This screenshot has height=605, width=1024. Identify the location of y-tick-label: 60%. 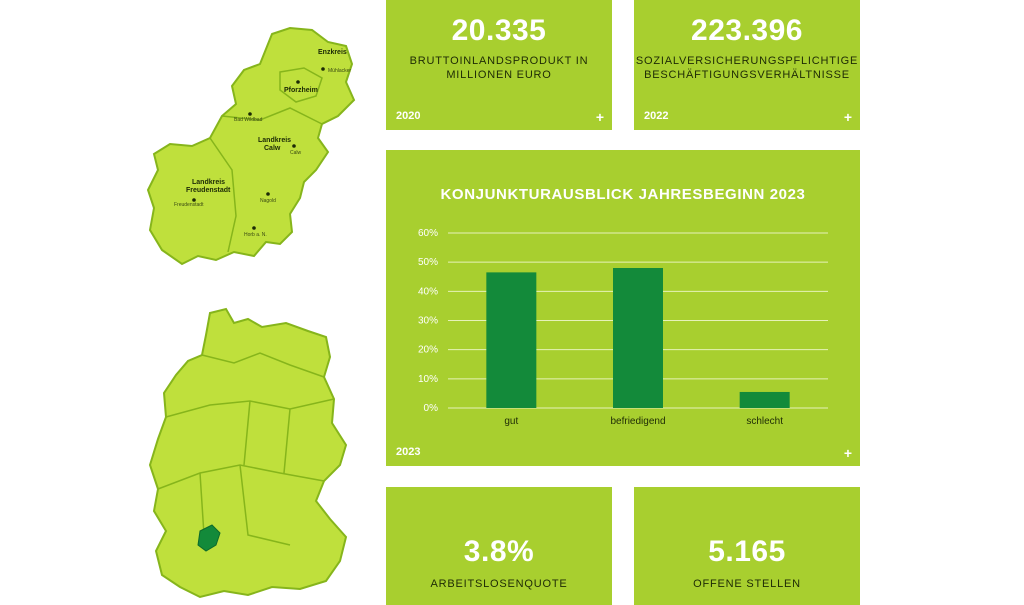
(428, 233).